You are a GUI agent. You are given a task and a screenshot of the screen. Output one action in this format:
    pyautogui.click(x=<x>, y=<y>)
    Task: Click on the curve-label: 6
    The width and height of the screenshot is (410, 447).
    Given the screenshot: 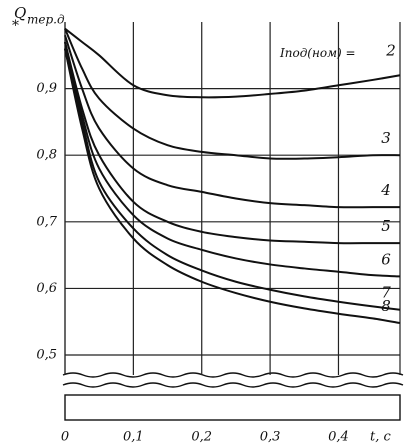 What is the action you would take?
    pyautogui.click(x=386, y=259)
    